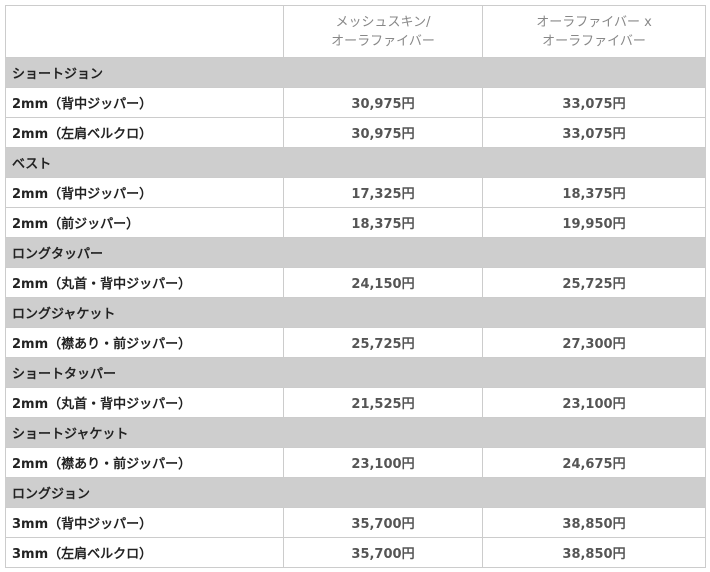  I want to click on group-heading: ショートジョン, so click(355, 72).